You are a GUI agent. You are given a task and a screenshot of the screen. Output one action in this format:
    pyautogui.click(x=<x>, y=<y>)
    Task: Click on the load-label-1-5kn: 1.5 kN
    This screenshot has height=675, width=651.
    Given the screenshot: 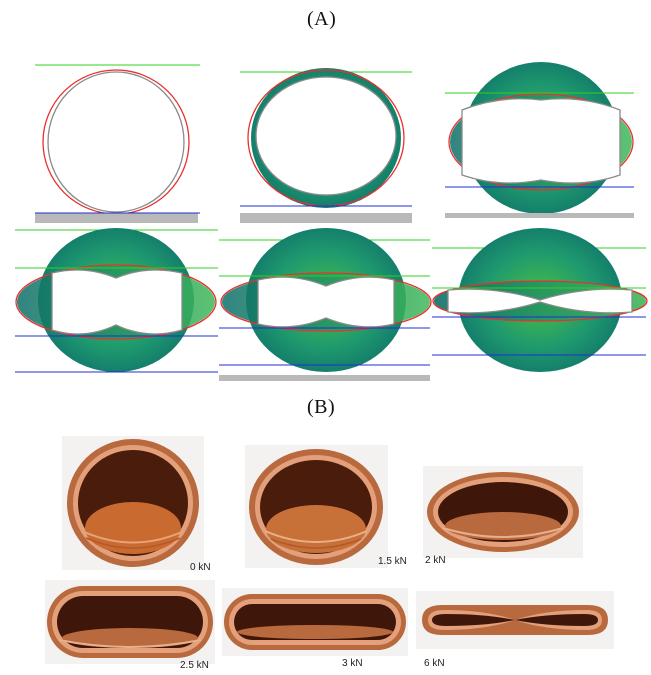 What is the action you would take?
    pyautogui.click(x=392, y=561)
    